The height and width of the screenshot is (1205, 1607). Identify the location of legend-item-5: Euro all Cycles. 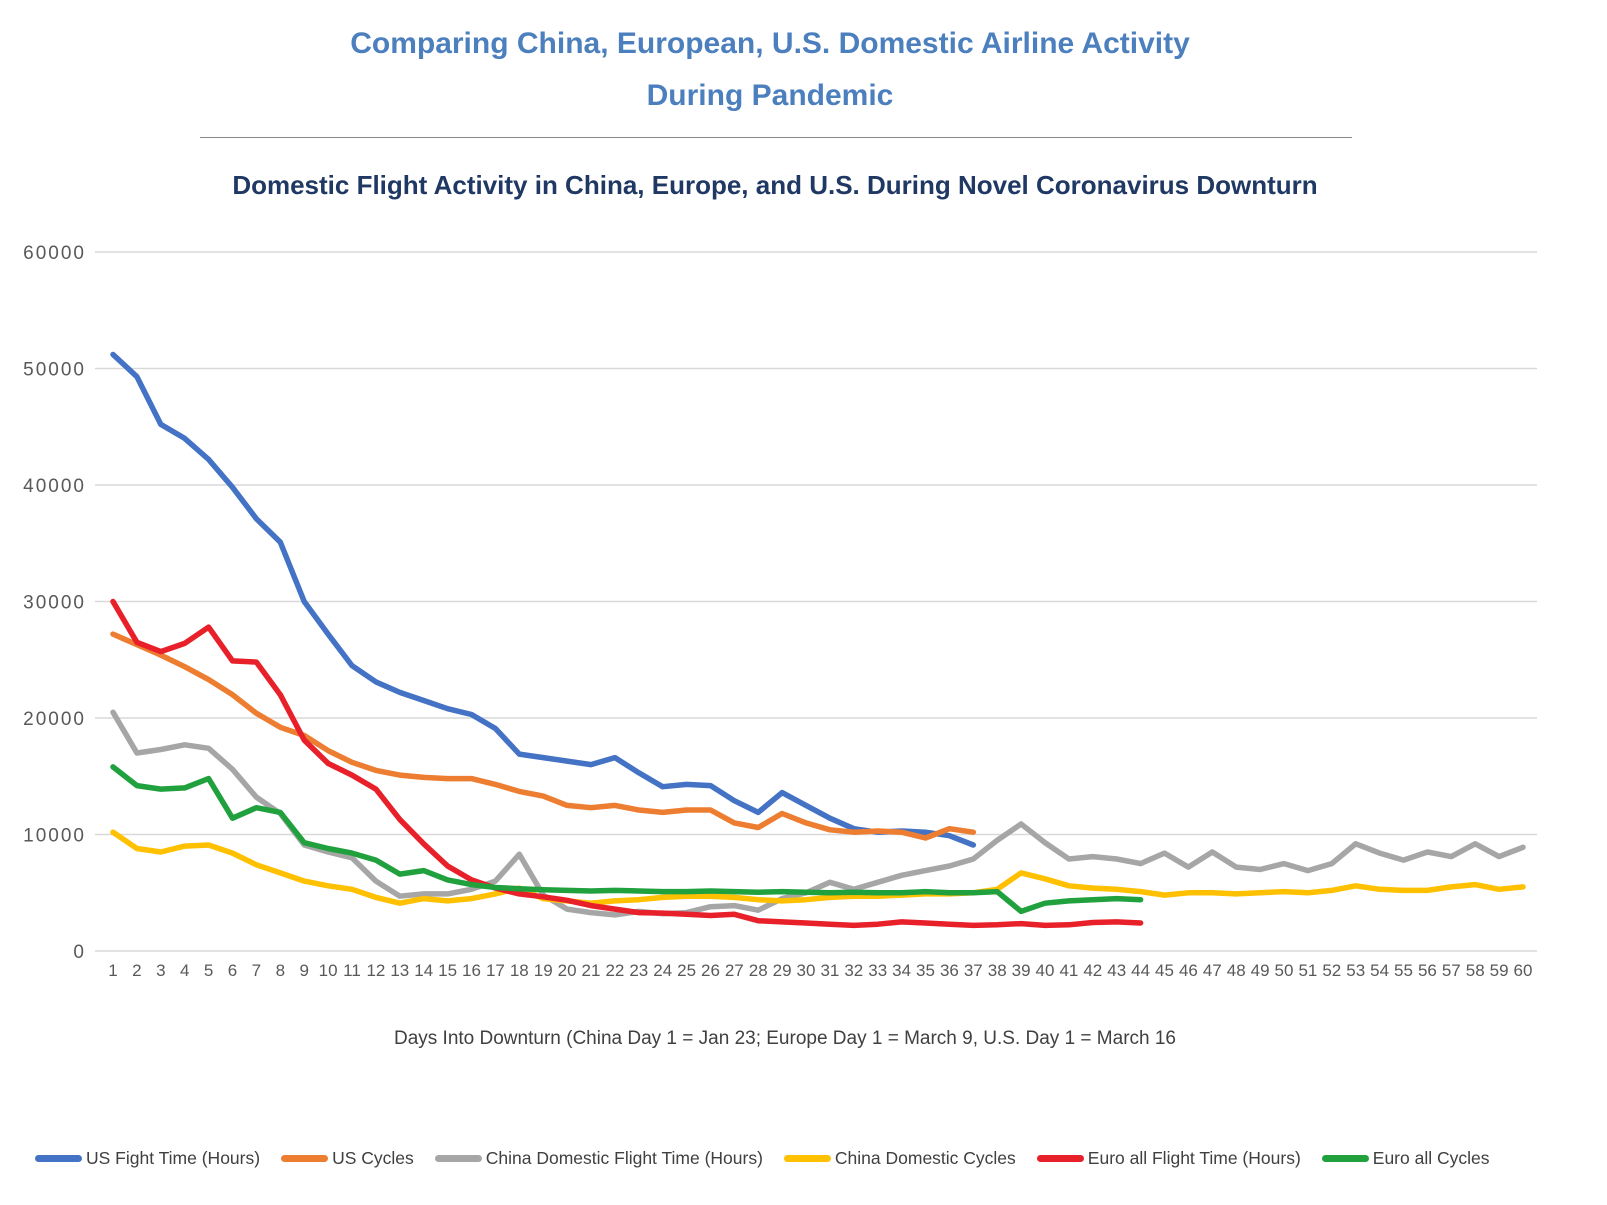
(1405, 1158).